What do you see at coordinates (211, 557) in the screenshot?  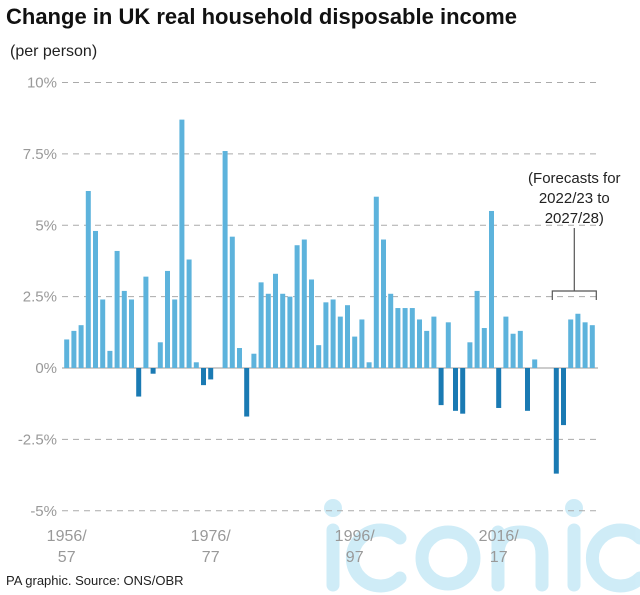 I see `x-tick-label: 77` at bounding box center [211, 557].